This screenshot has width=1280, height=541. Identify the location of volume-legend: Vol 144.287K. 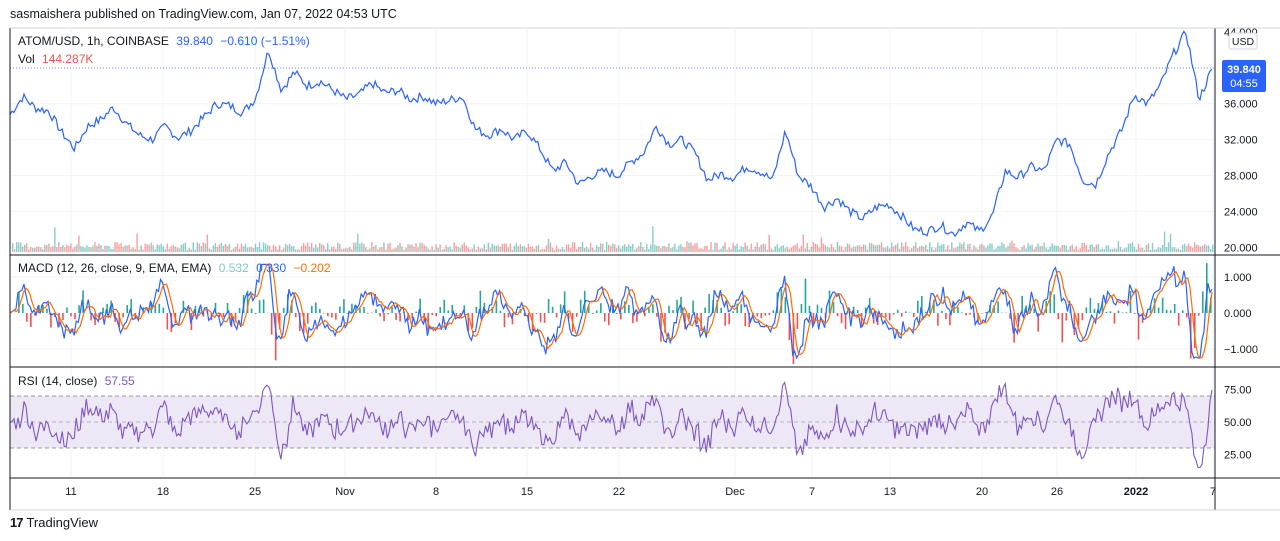
(57, 59).